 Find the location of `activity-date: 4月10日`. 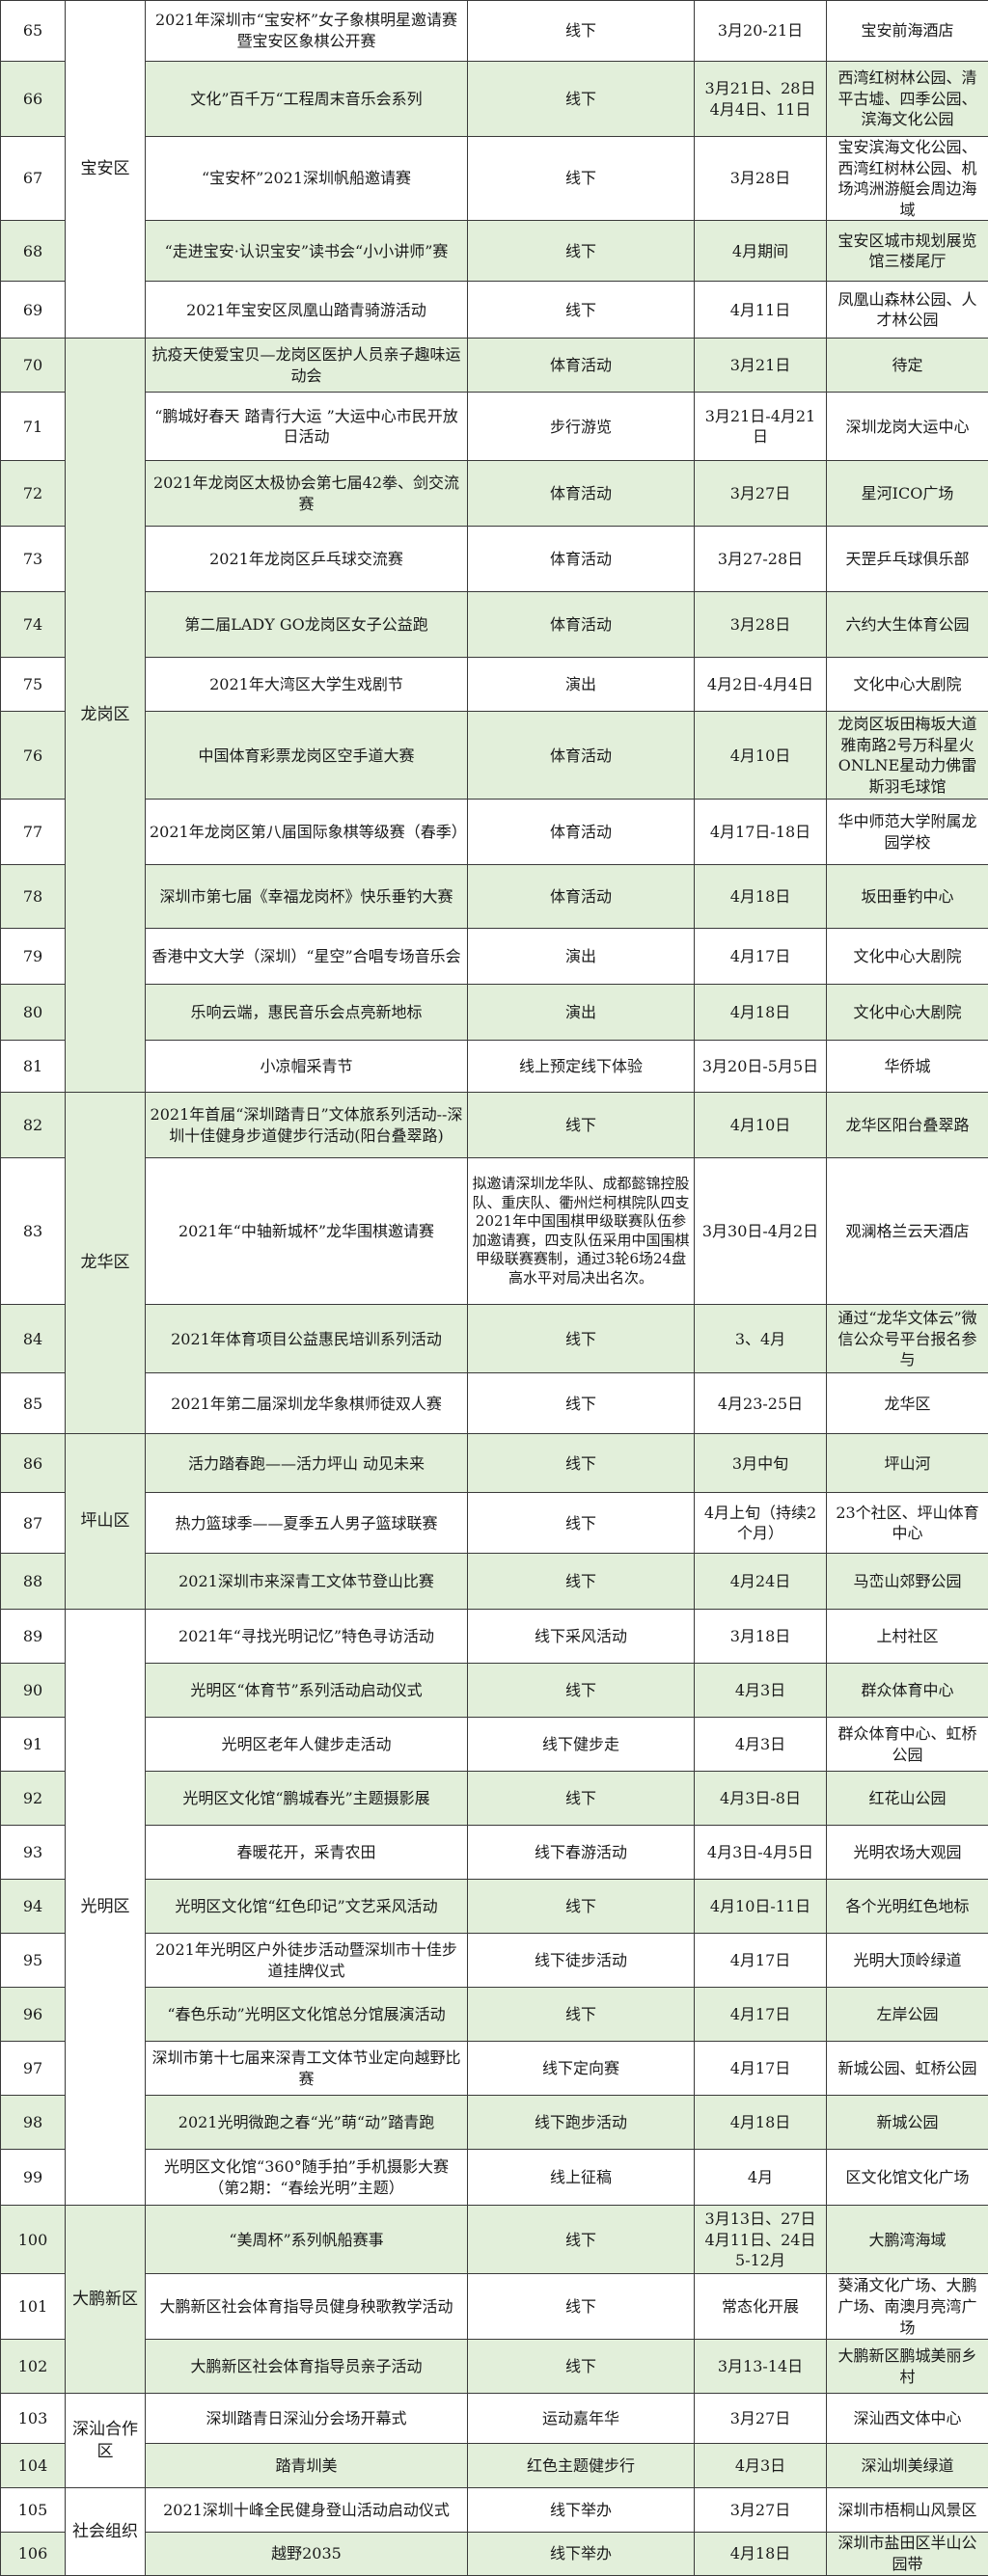

activity-date: 4月10日 is located at coordinates (761, 756).